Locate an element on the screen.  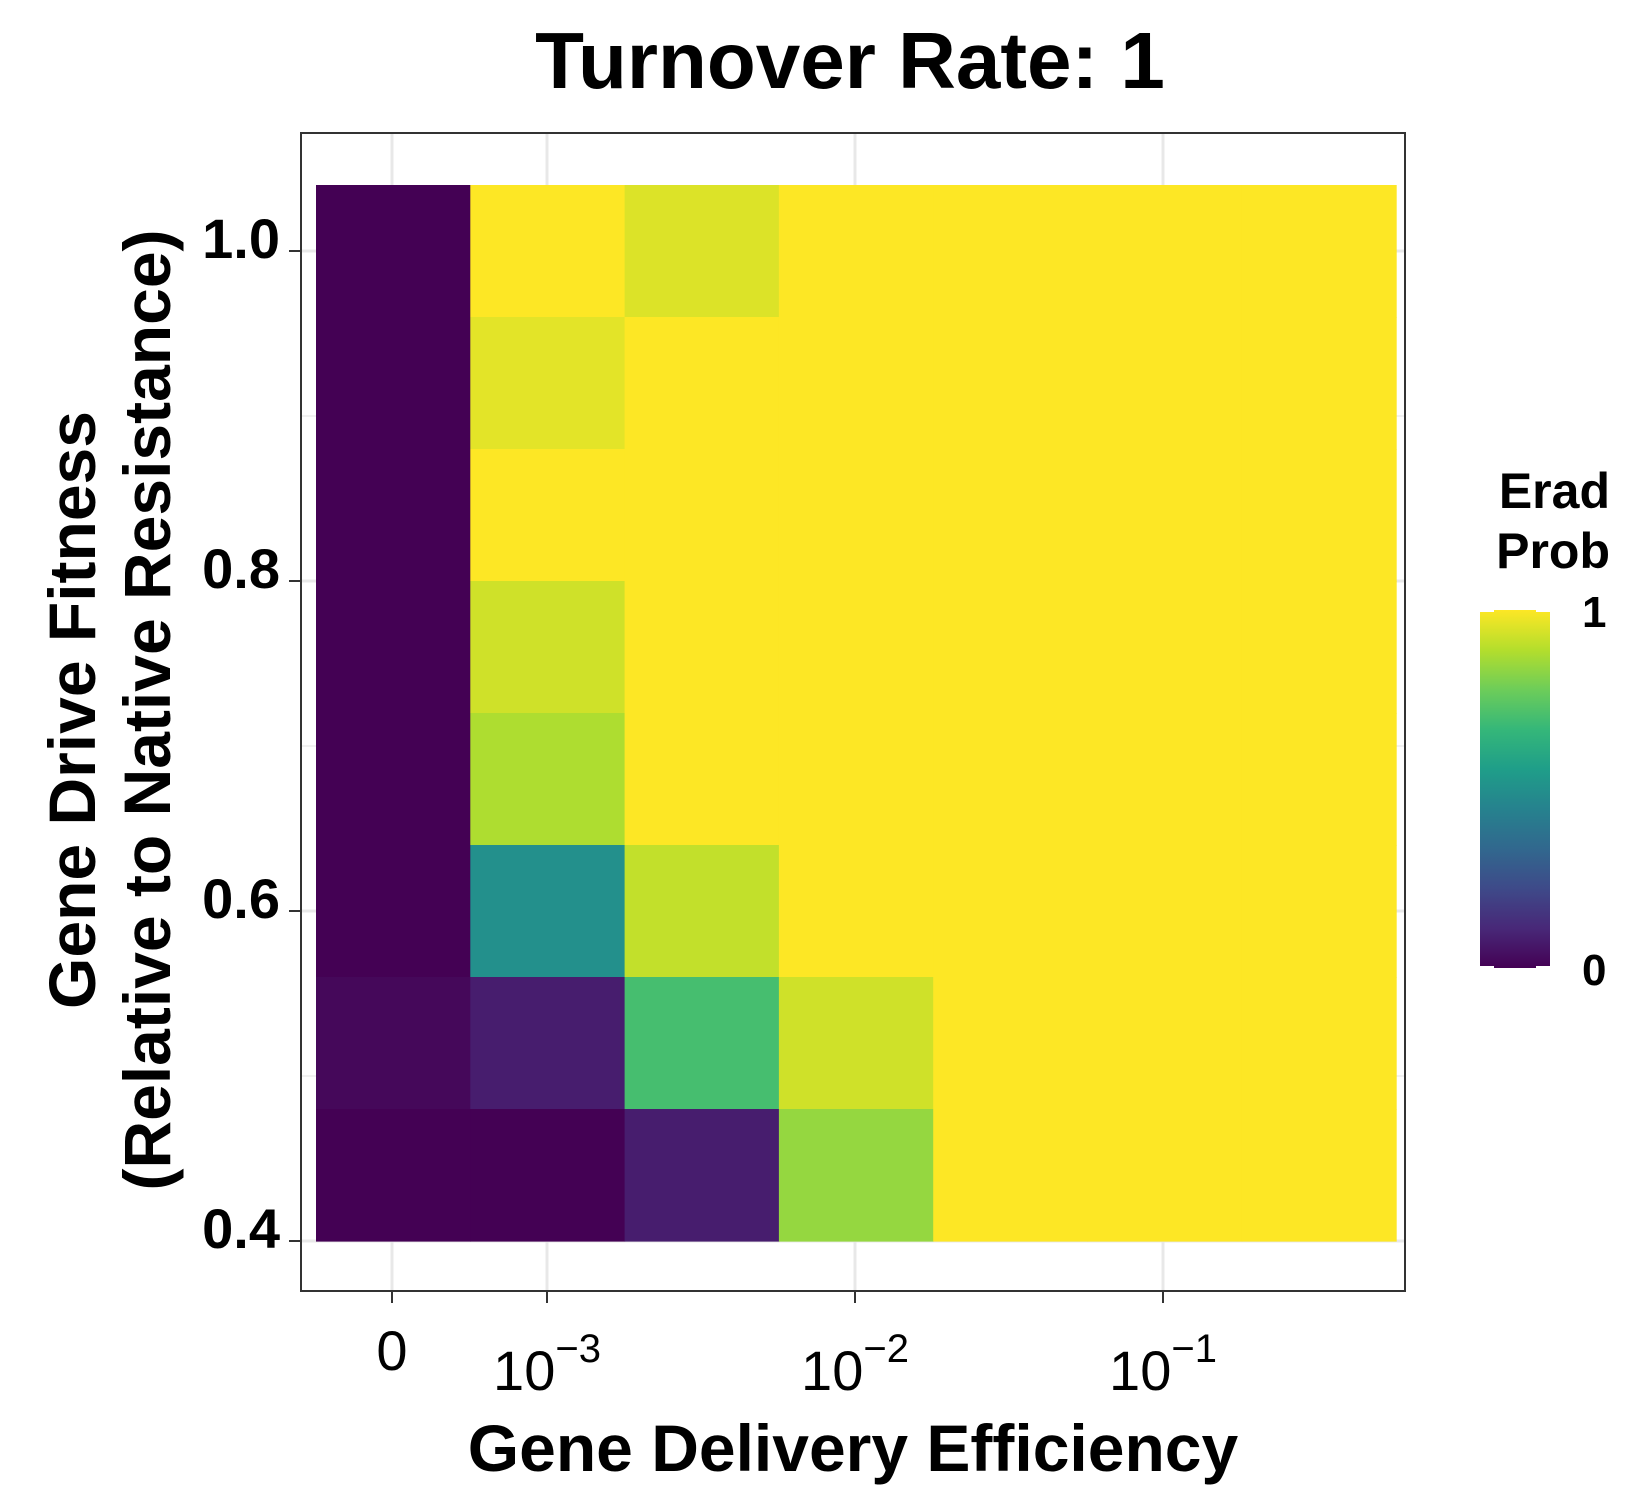
x-tick-exponent: −2 is located at coordinates (886, 1349).